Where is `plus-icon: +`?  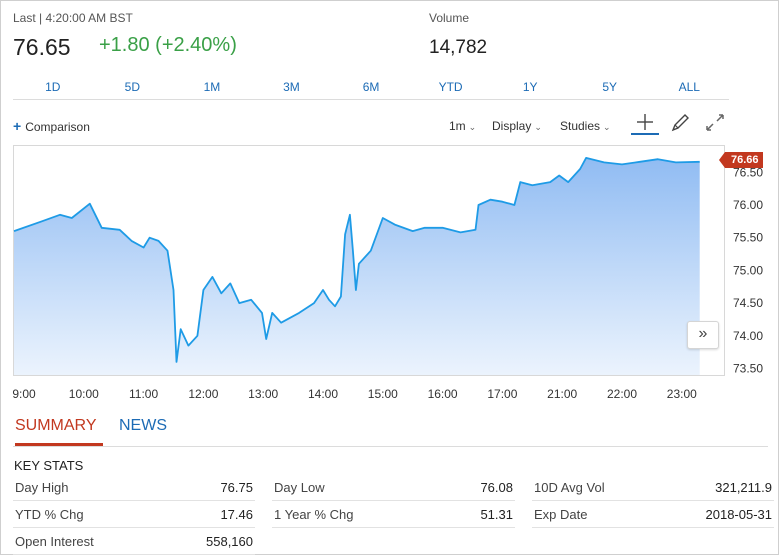 plus-icon: + is located at coordinates (17, 126).